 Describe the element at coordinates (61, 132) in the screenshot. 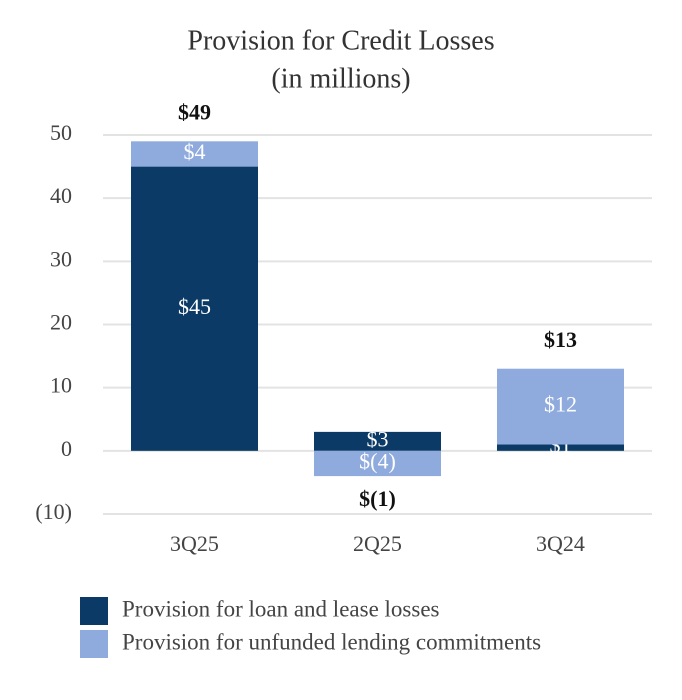

I see `y-tick-label: 50` at that location.